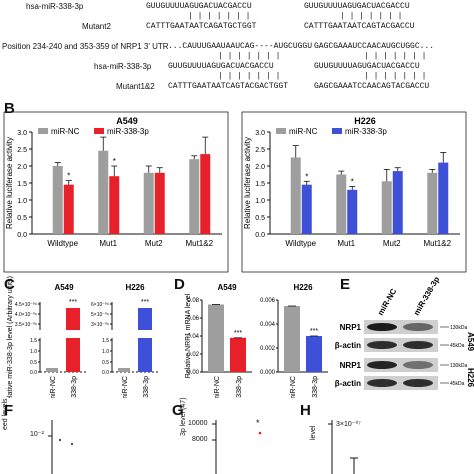 Image resolution: width=474 pixels, height=474 pixels. What do you see at coordinates (351, 365) in the screenshot?
I see `panel-e-row-label-2: NRP1` at bounding box center [351, 365].